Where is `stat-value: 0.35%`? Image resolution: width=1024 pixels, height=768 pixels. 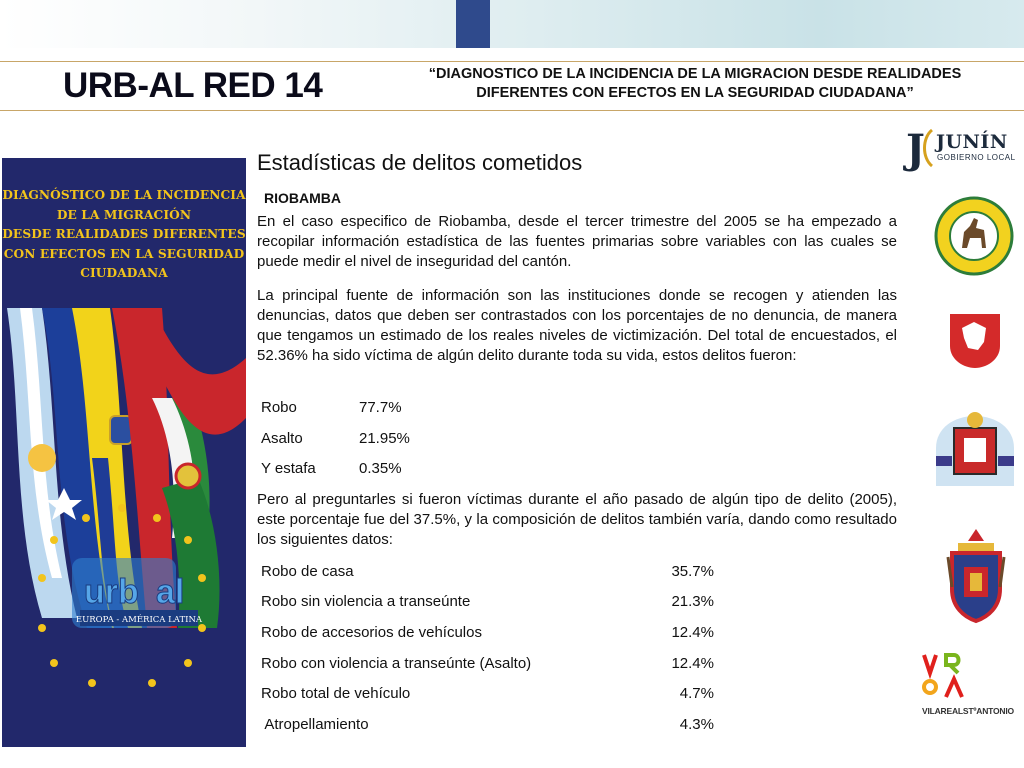
stat-value: 0.35% is located at coordinates (380, 468).